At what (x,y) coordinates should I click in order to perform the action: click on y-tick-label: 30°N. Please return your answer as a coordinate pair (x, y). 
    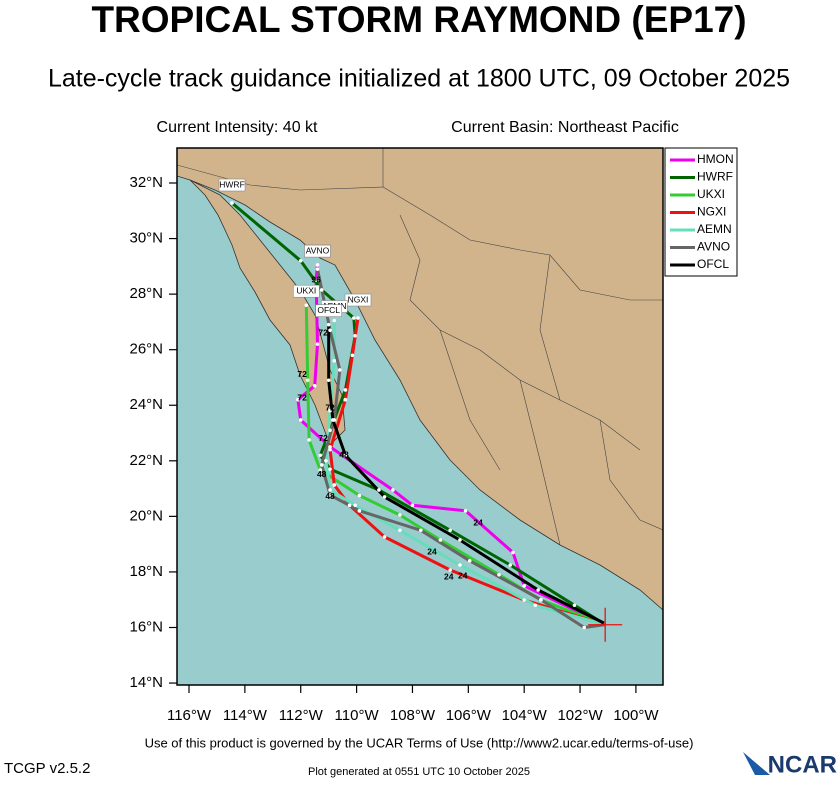
    Looking at the image, I should click on (146, 238).